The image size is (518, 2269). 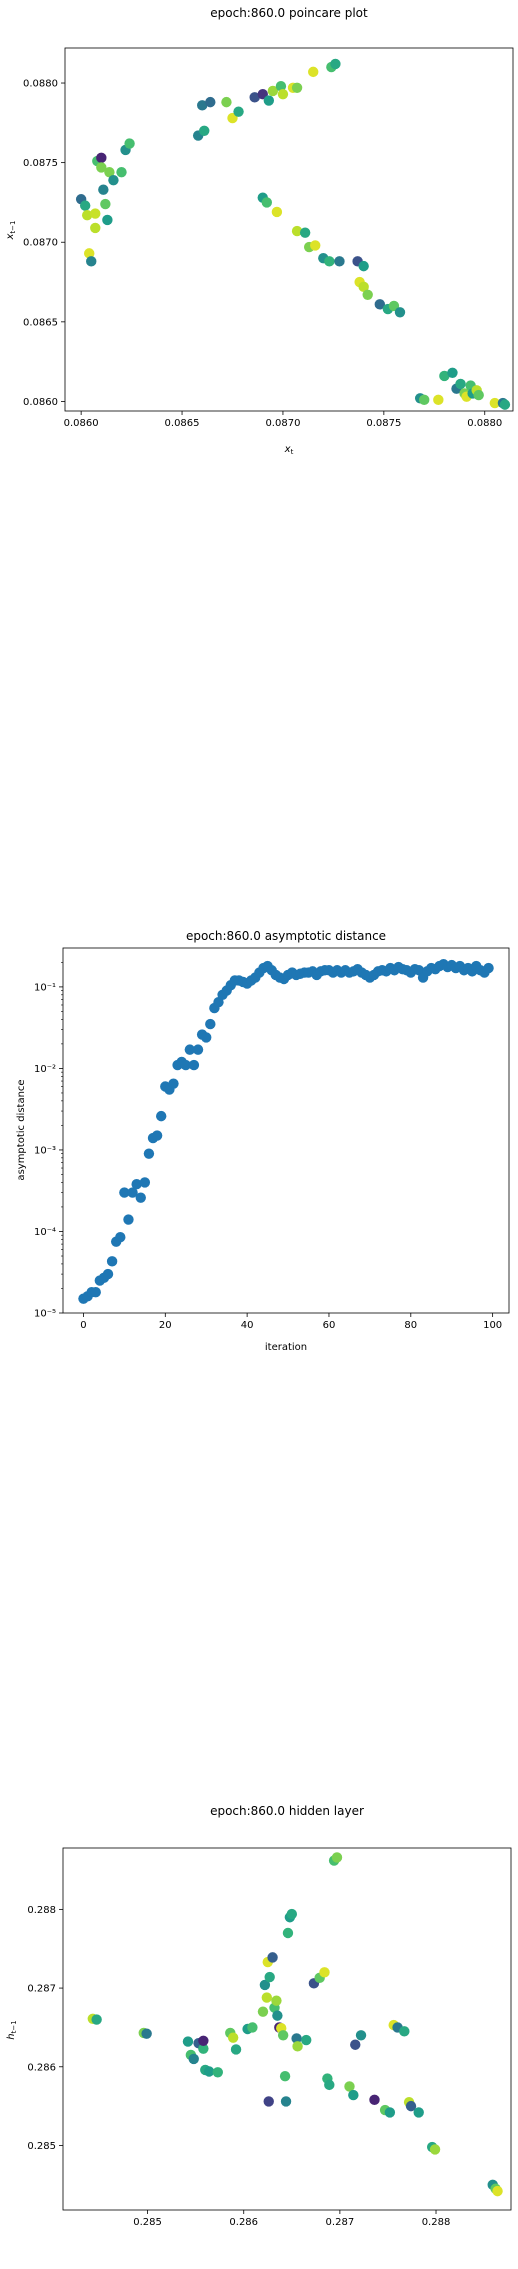 What do you see at coordinates (21, 1129) in the screenshot?
I see `y-axis-label: asymptotic distance` at bounding box center [21, 1129].